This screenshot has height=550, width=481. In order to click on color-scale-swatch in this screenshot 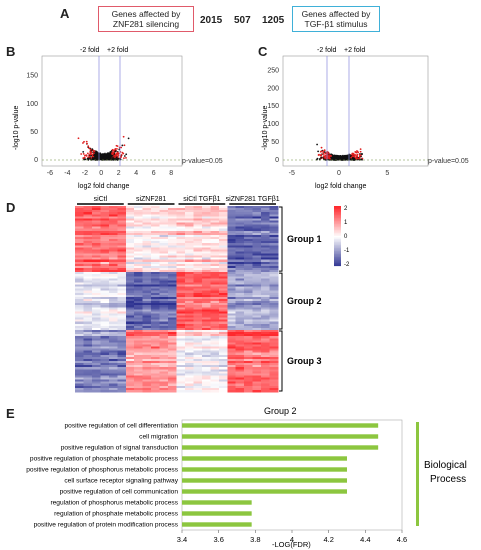, I will do `click(337, 244)`.